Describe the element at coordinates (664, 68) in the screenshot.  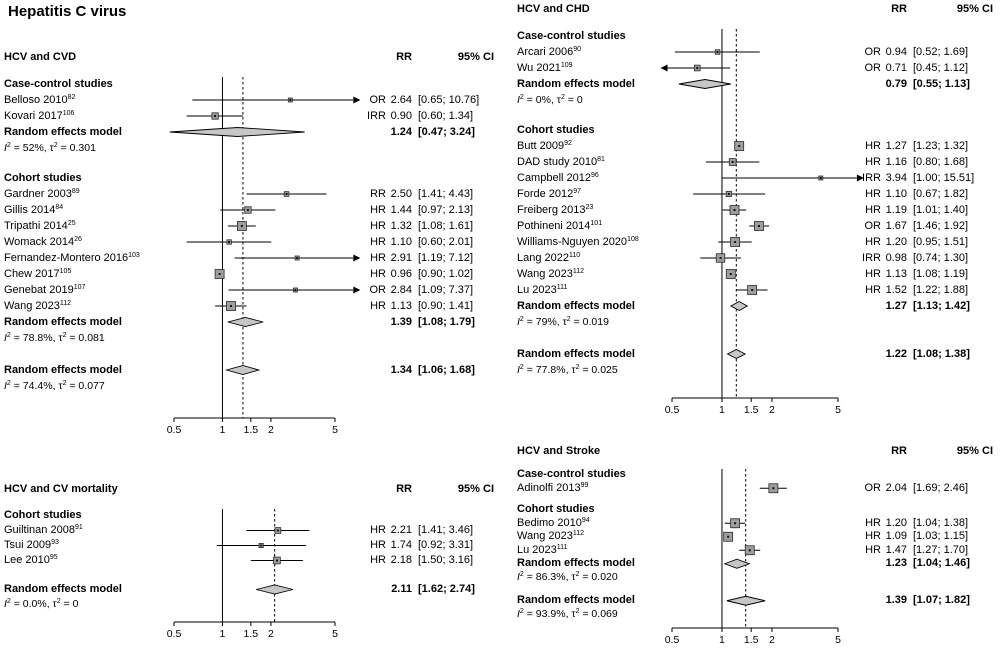
I see `ci-left-arrow` at that location.